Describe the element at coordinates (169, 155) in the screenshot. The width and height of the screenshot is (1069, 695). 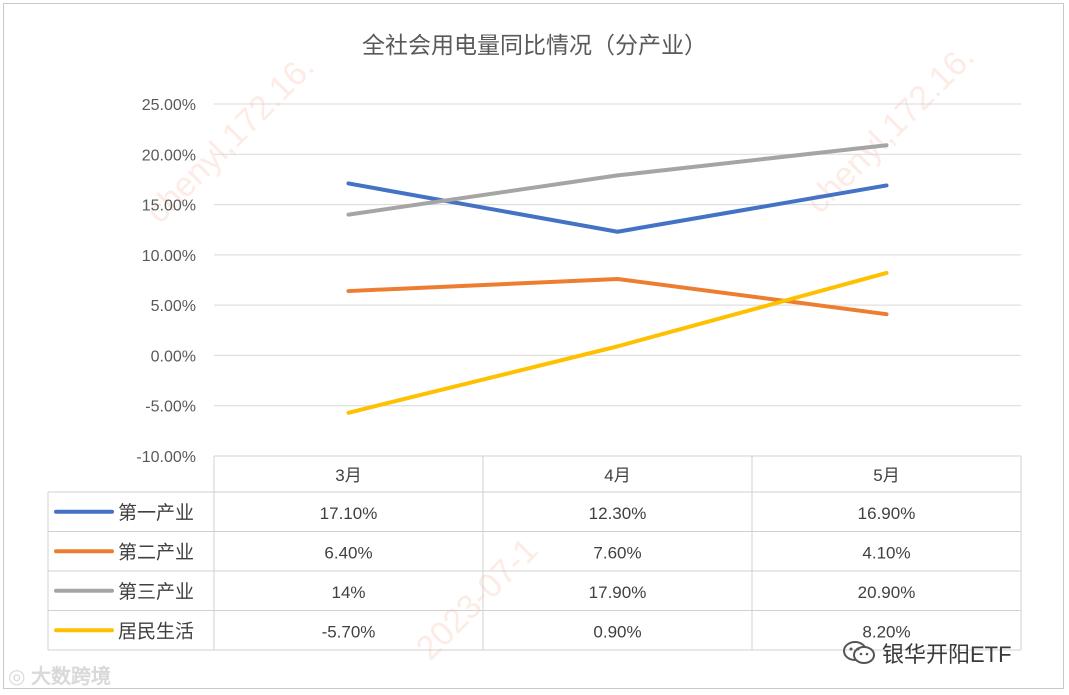
I see `y-tick-label: 20.00%` at that location.